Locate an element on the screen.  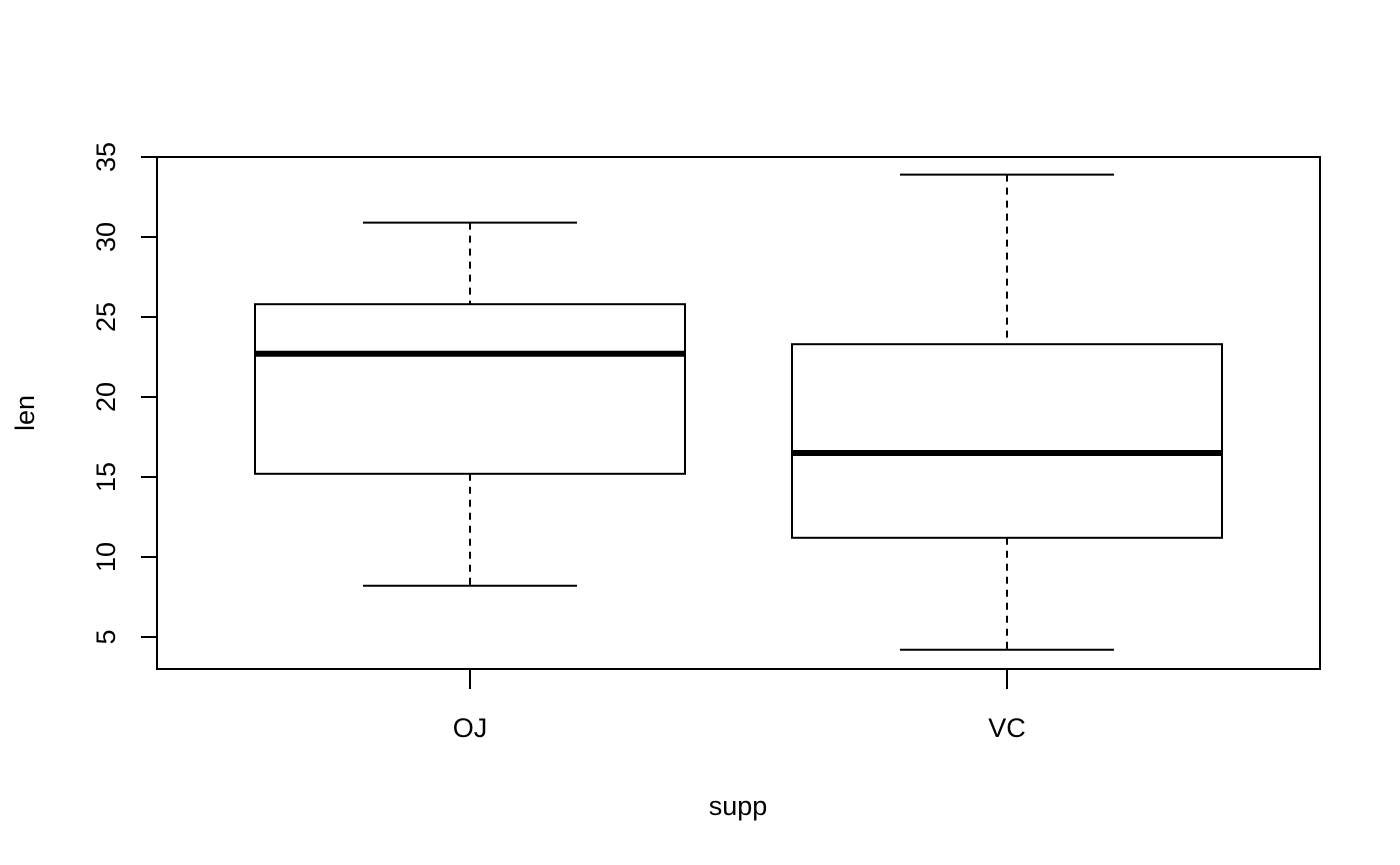
y-axis: 5 10 15 20 25 30 35 is located at coordinates (124, 393).